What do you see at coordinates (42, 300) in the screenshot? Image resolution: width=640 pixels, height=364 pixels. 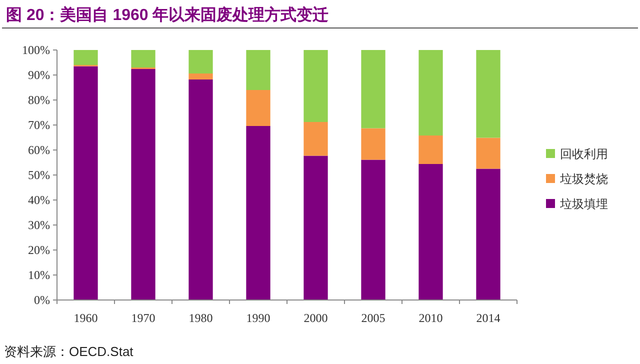 I see `y-tick-label: 0%` at bounding box center [42, 300].